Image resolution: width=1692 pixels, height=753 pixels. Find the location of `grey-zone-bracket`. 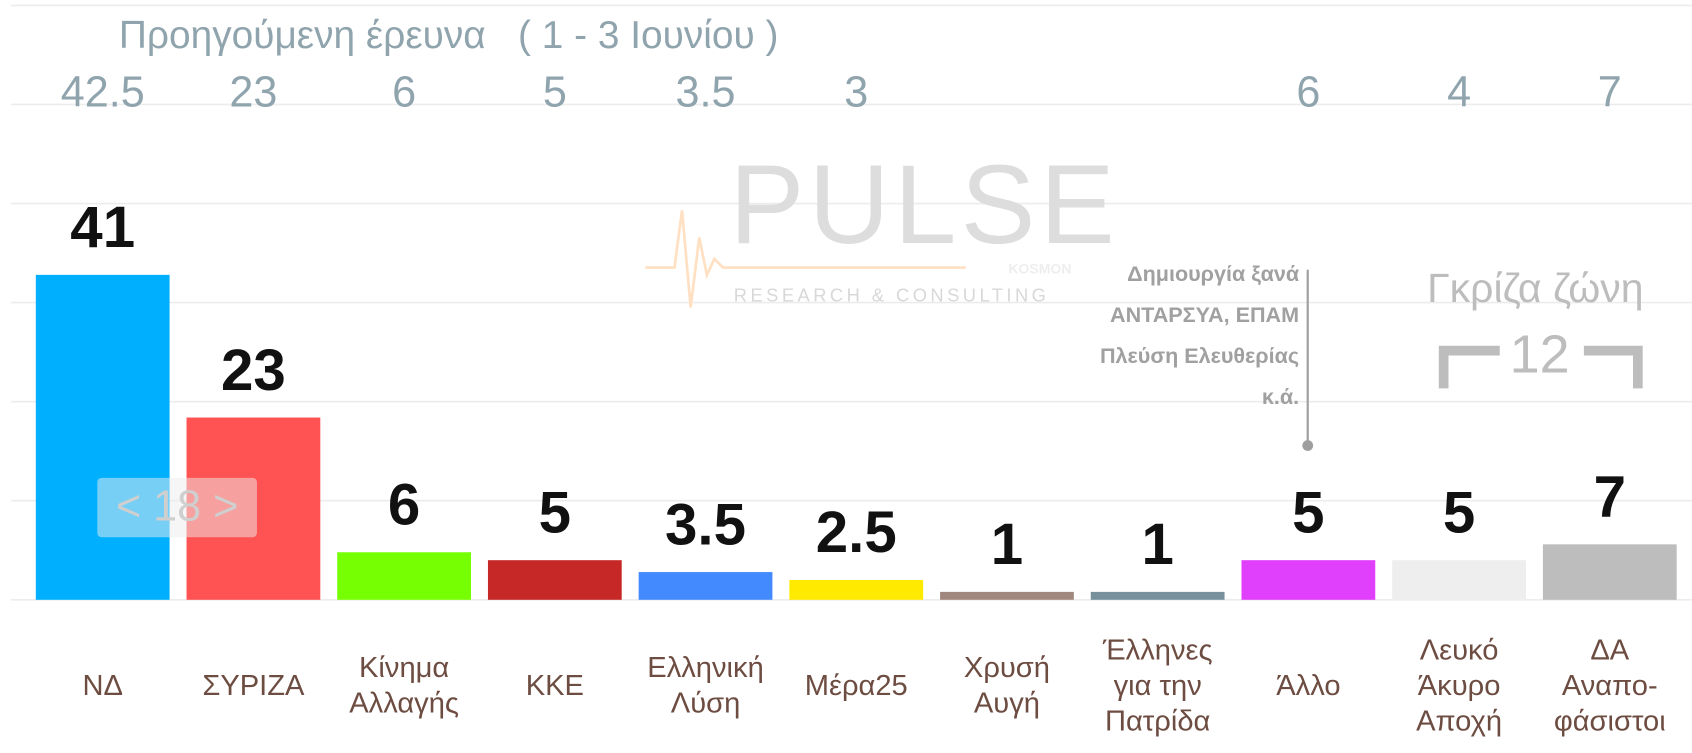

grey-zone-bracket is located at coordinates (1540, 367).